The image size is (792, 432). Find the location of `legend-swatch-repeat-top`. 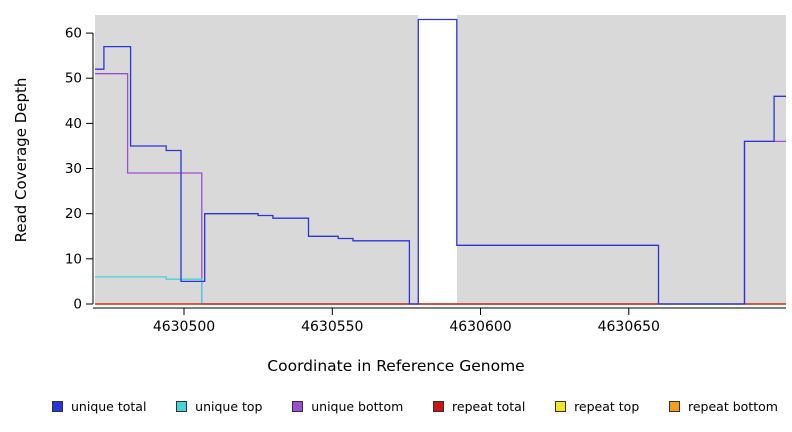

legend-swatch-repeat-top is located at coordinates (561, 406).